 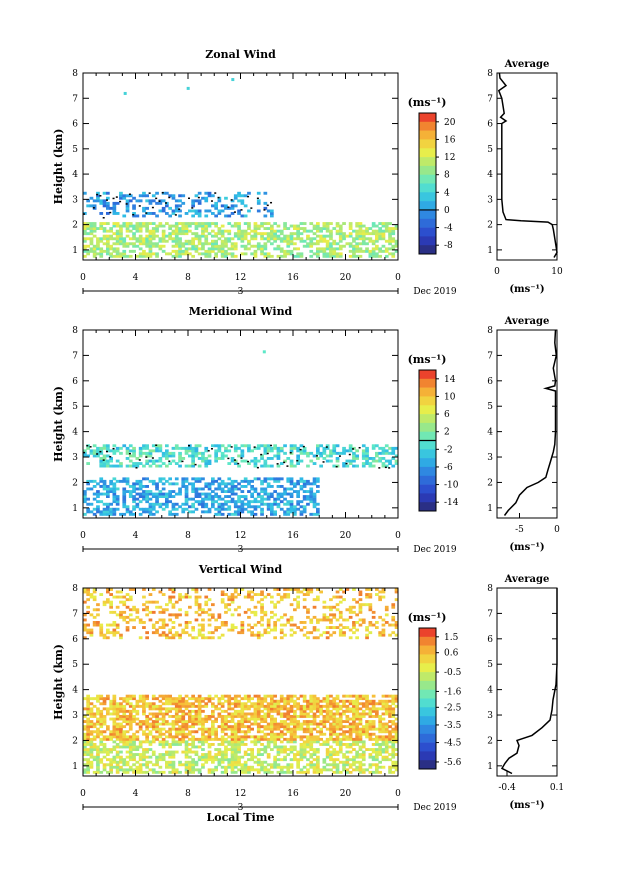 What do you see at coordinates (427, 197) in the screenshot?
I see `colorbar-segment` at bounding box center [427, 197].